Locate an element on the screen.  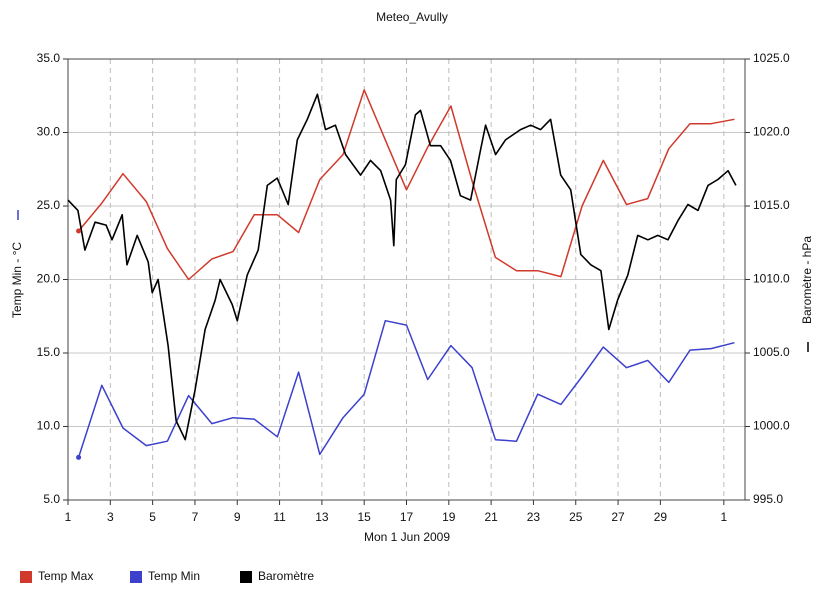
y-tick-label: 15.0 is located at coordinates (49, 352).